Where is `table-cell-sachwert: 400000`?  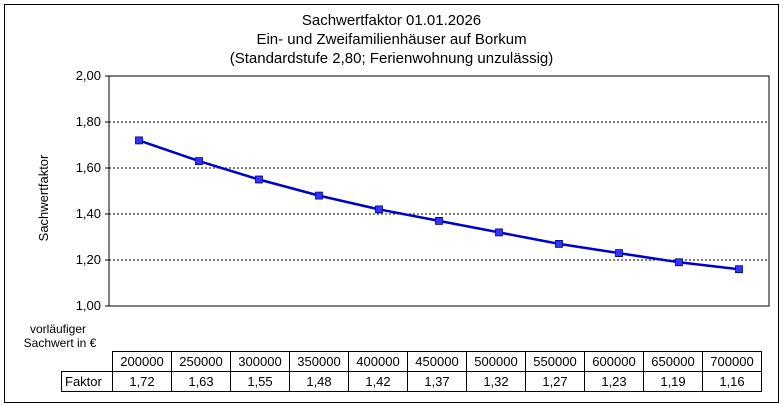
table-cell-sachwert: 400000 is located at coordinates (378, 361).